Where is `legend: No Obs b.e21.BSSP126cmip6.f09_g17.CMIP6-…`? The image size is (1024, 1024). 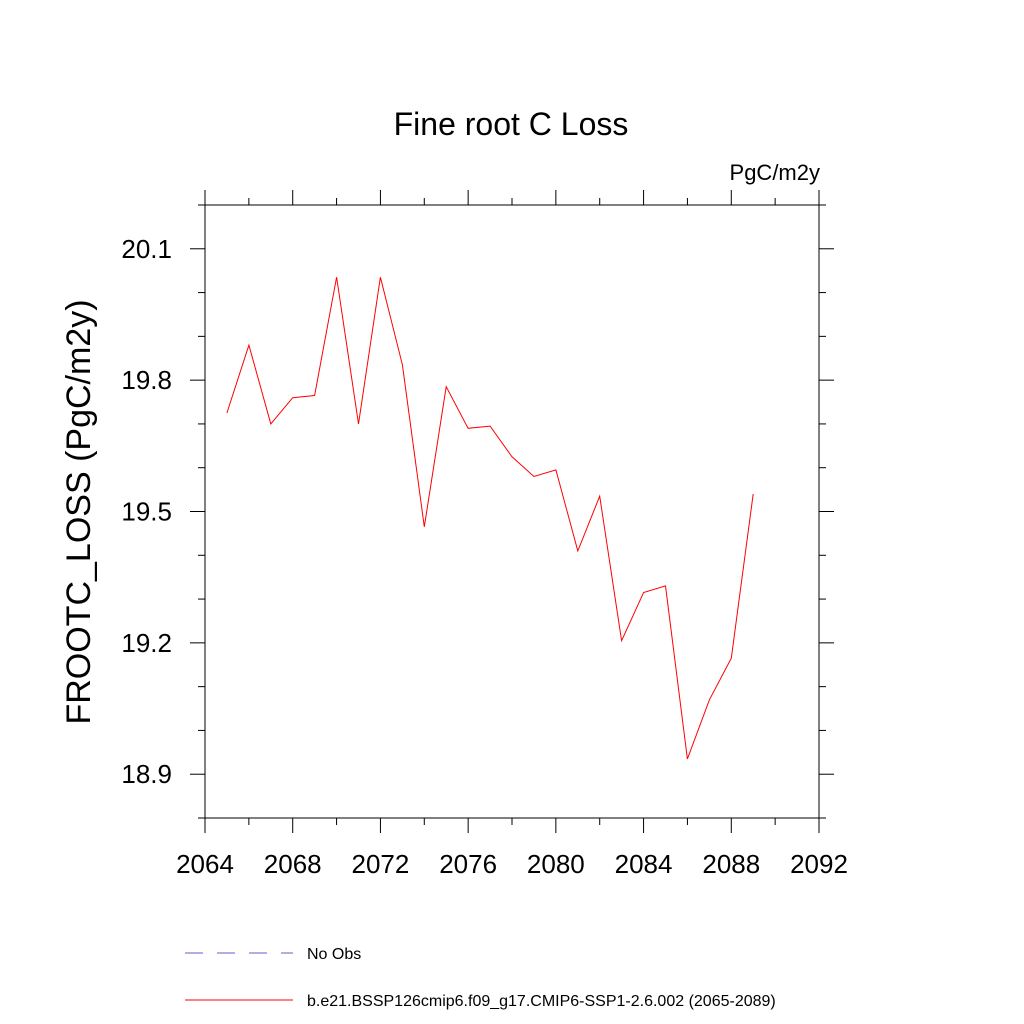 legend: No Obs b.e21.BSSP126cmip6.f09_g17.CMIP6-… is located at coordinates (480, 978).